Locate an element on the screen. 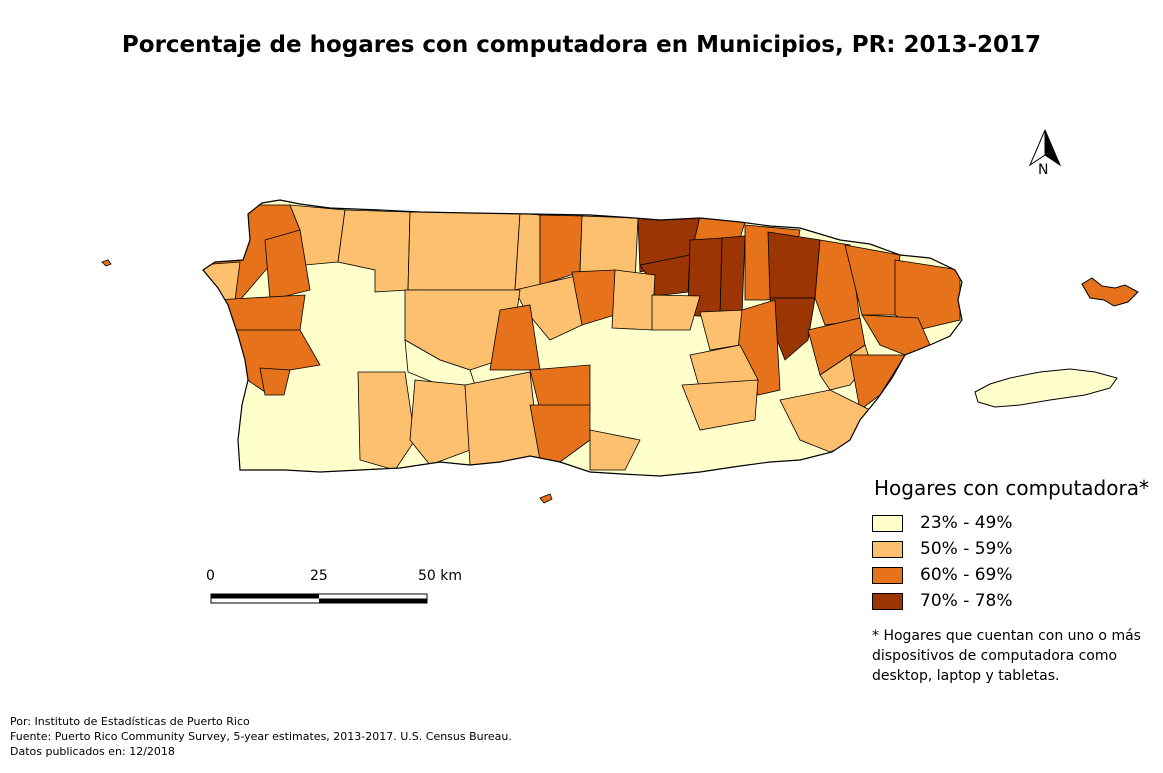 The height and width of the screenshot is (773, 1163). municipality-sabana-grande is located at coordinates (386, 421).